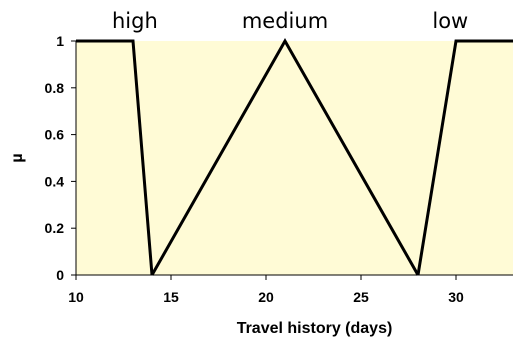 This screenshot has height=339, width=513. I want to click on x-axis-title: Travel history (days), so click(315, 328).